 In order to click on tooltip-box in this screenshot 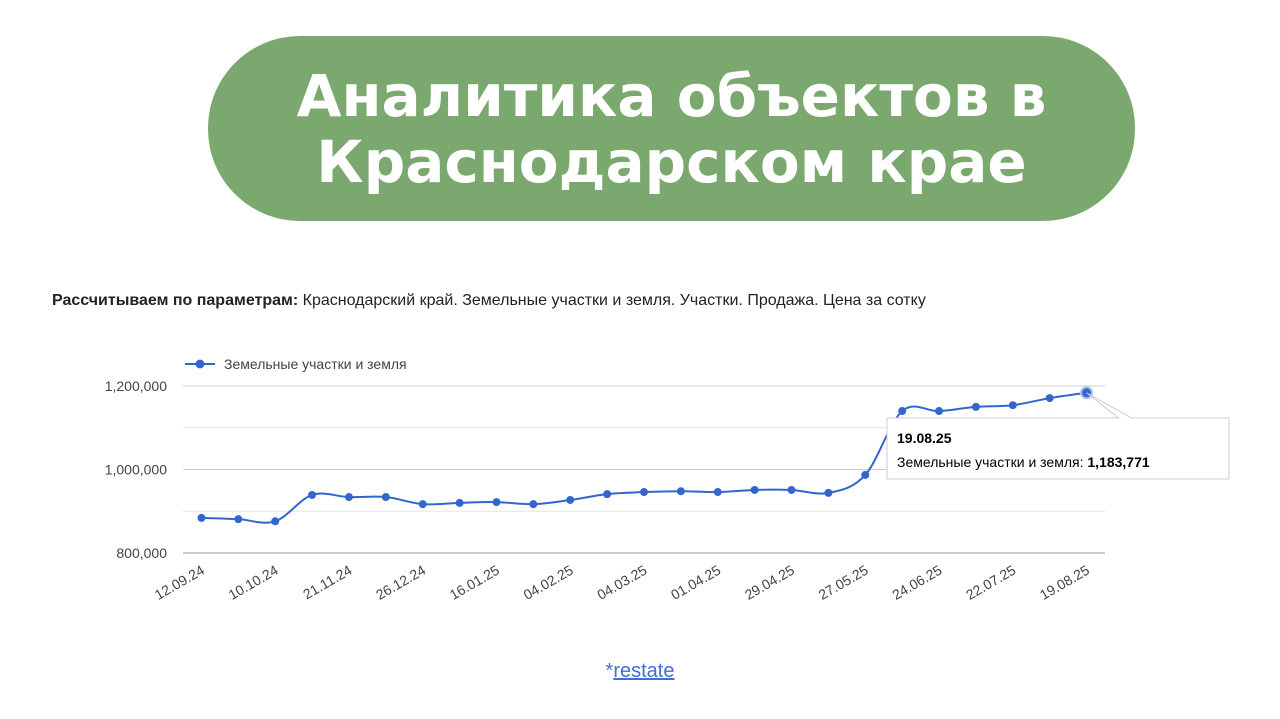, I will do `click(1058, 436)`.